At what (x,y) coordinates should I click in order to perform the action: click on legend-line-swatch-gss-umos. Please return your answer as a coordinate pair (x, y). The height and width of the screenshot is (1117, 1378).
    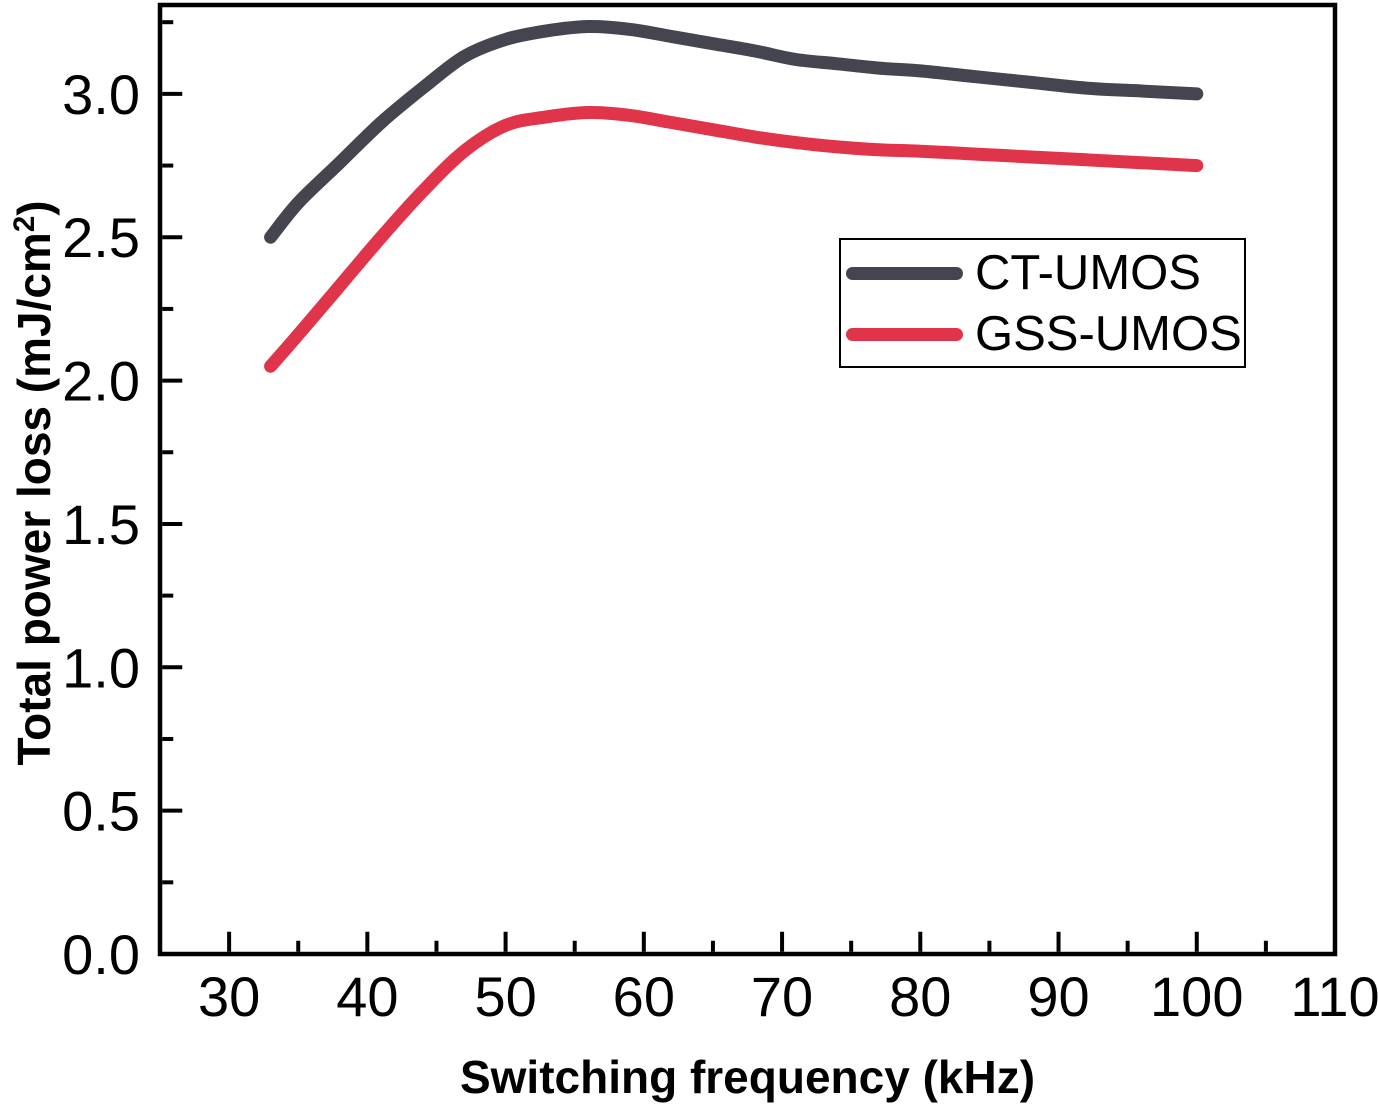
    Looking at the image, I should click on (904, 334).